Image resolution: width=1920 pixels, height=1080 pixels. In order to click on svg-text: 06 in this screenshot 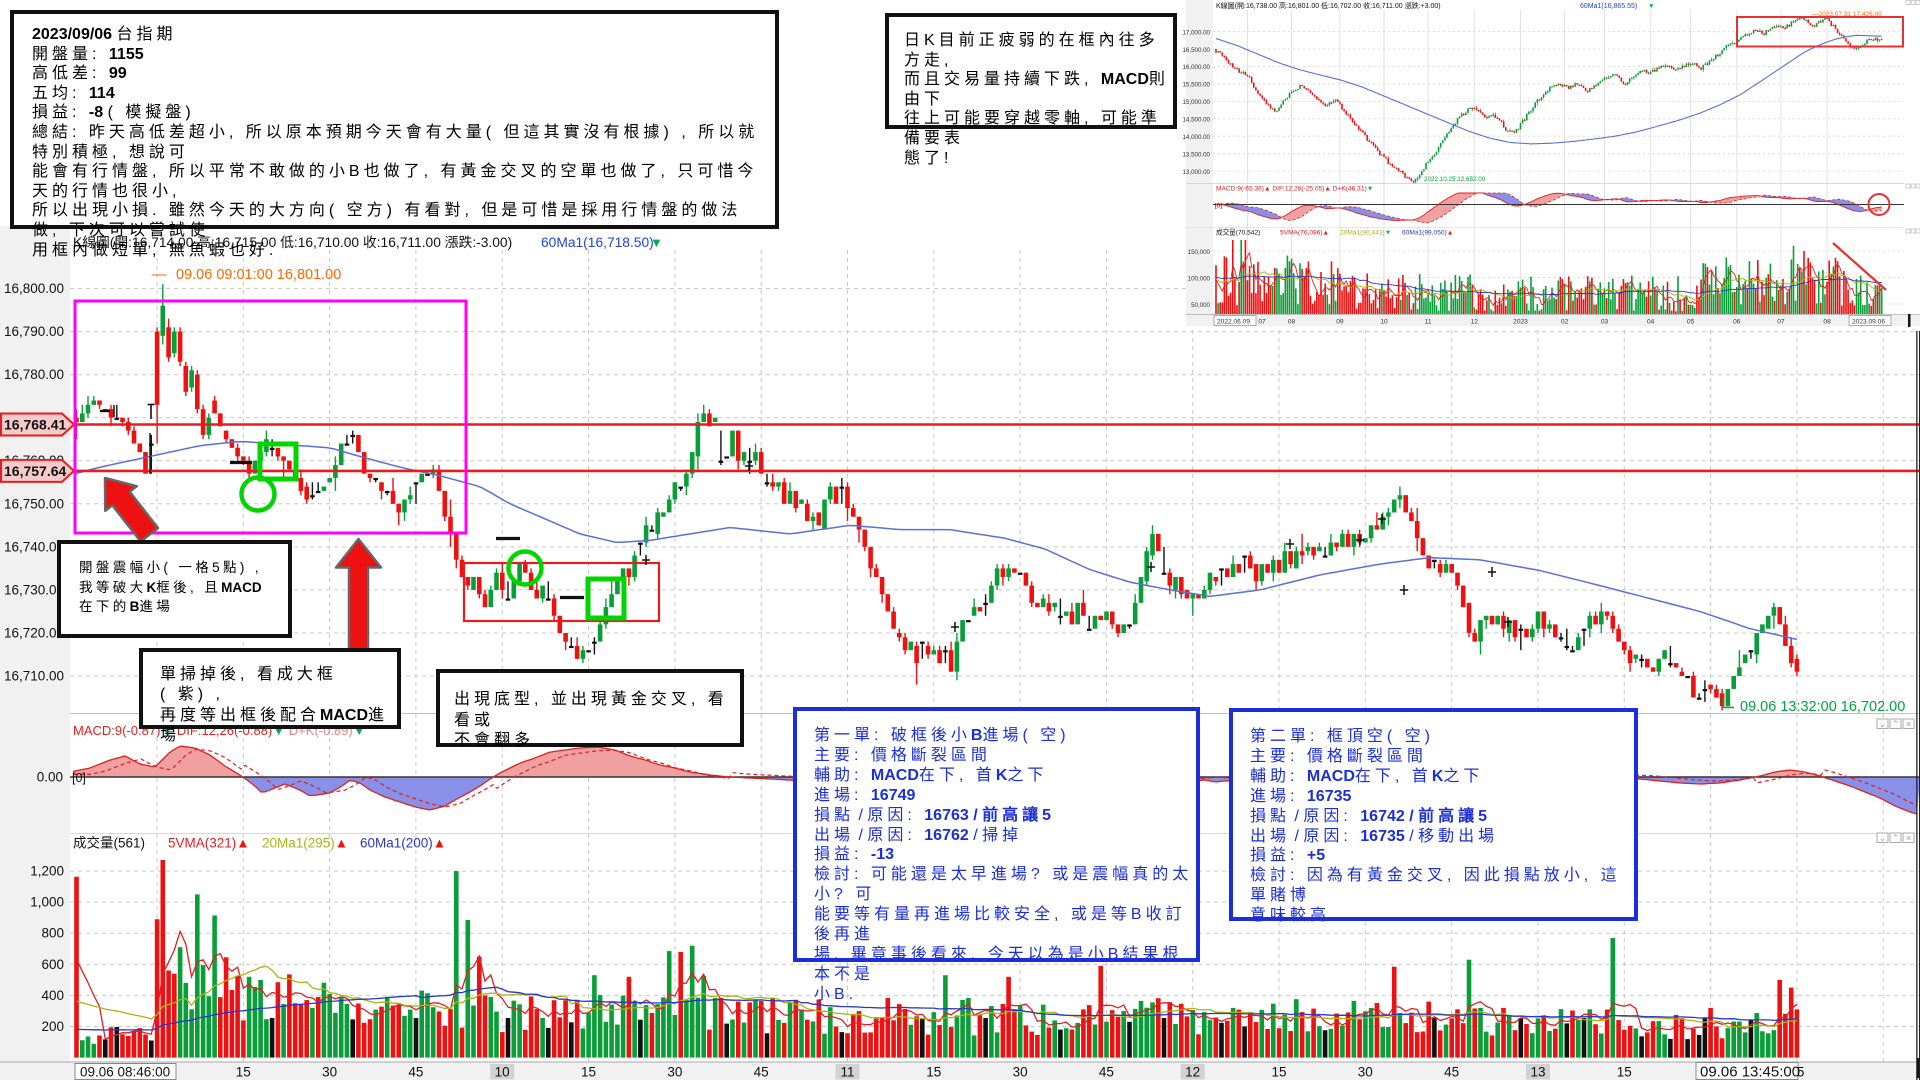, I will do `click(1737, 322)`.